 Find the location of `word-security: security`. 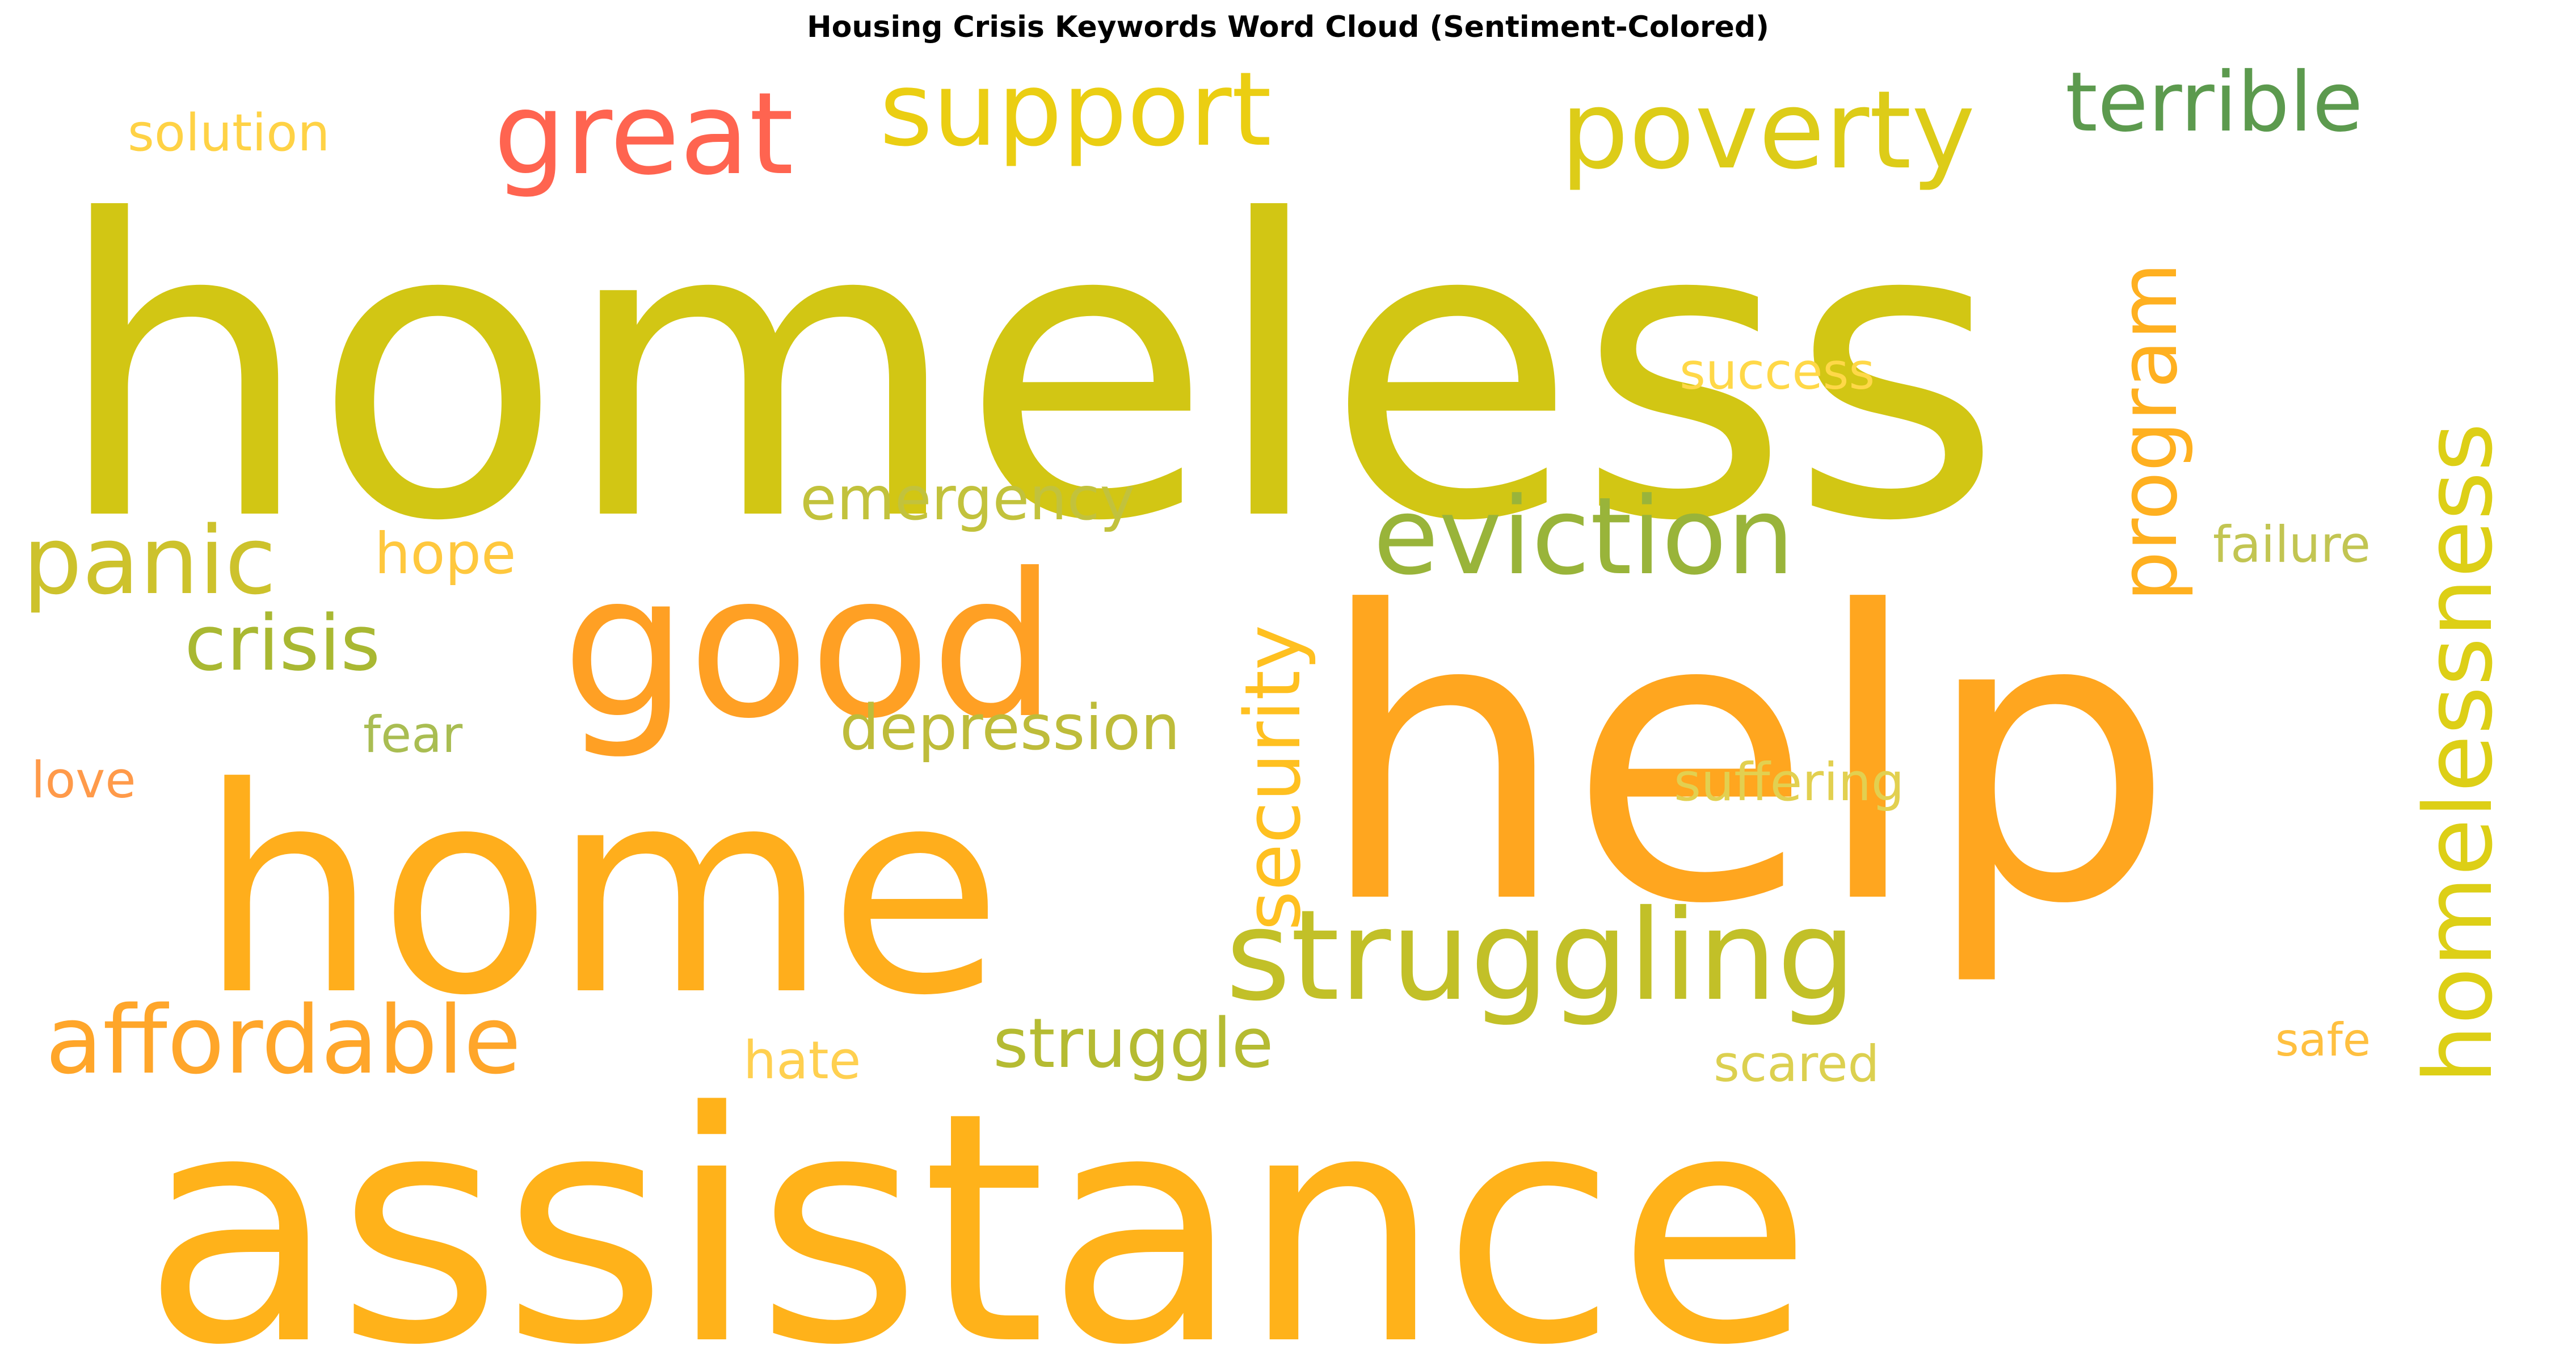

word-security: security is located at coordinates (1273, 778).